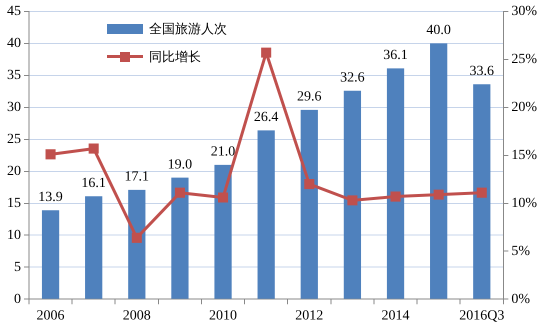 The width and height of the screenshot is (544, 327). What do you see at coordinates (438, 30) in the screenshot?
I see `data-label: 40.0` at bounding box center [438, 30].